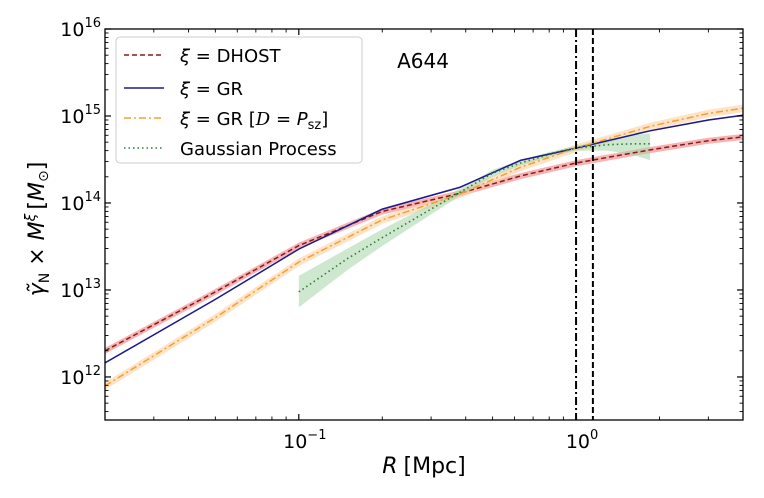  I want to click on legend-item-gp: Gaussian Process, so click(230, 149).